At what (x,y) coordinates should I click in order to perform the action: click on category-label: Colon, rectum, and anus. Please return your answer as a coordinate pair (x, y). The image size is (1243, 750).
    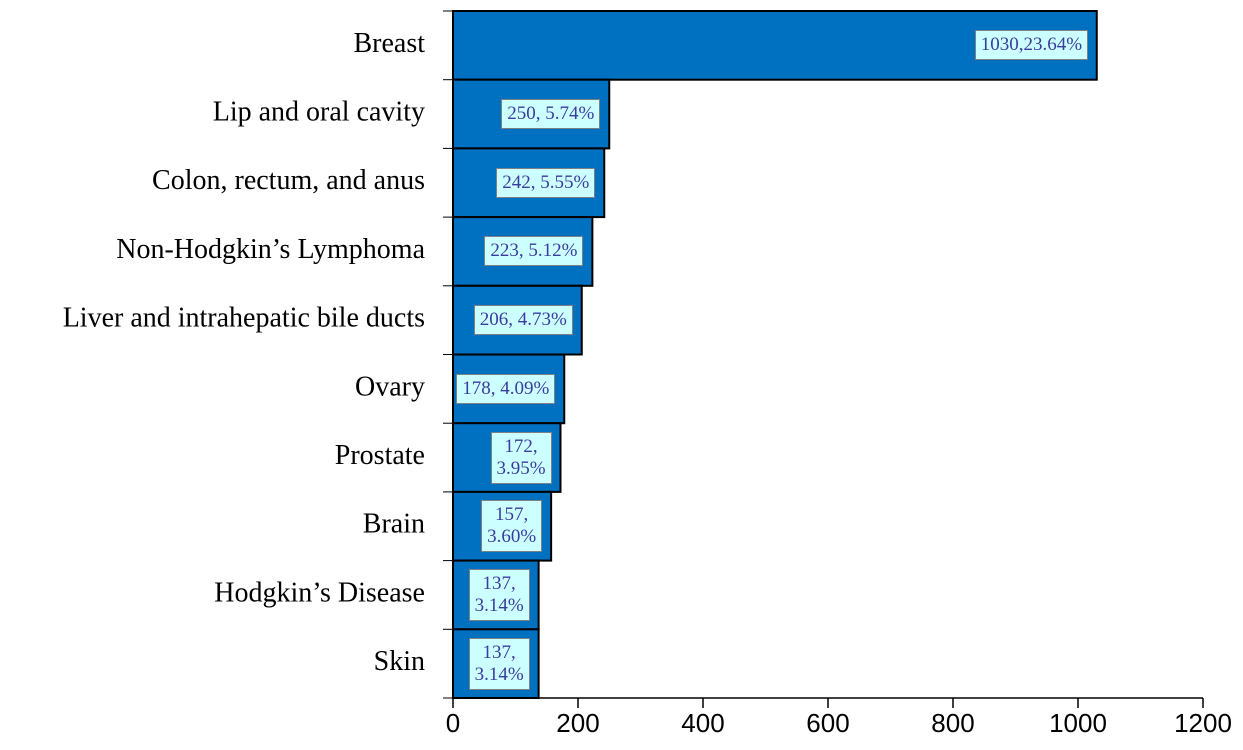
    Looking at the image, I should click on (288, 180).